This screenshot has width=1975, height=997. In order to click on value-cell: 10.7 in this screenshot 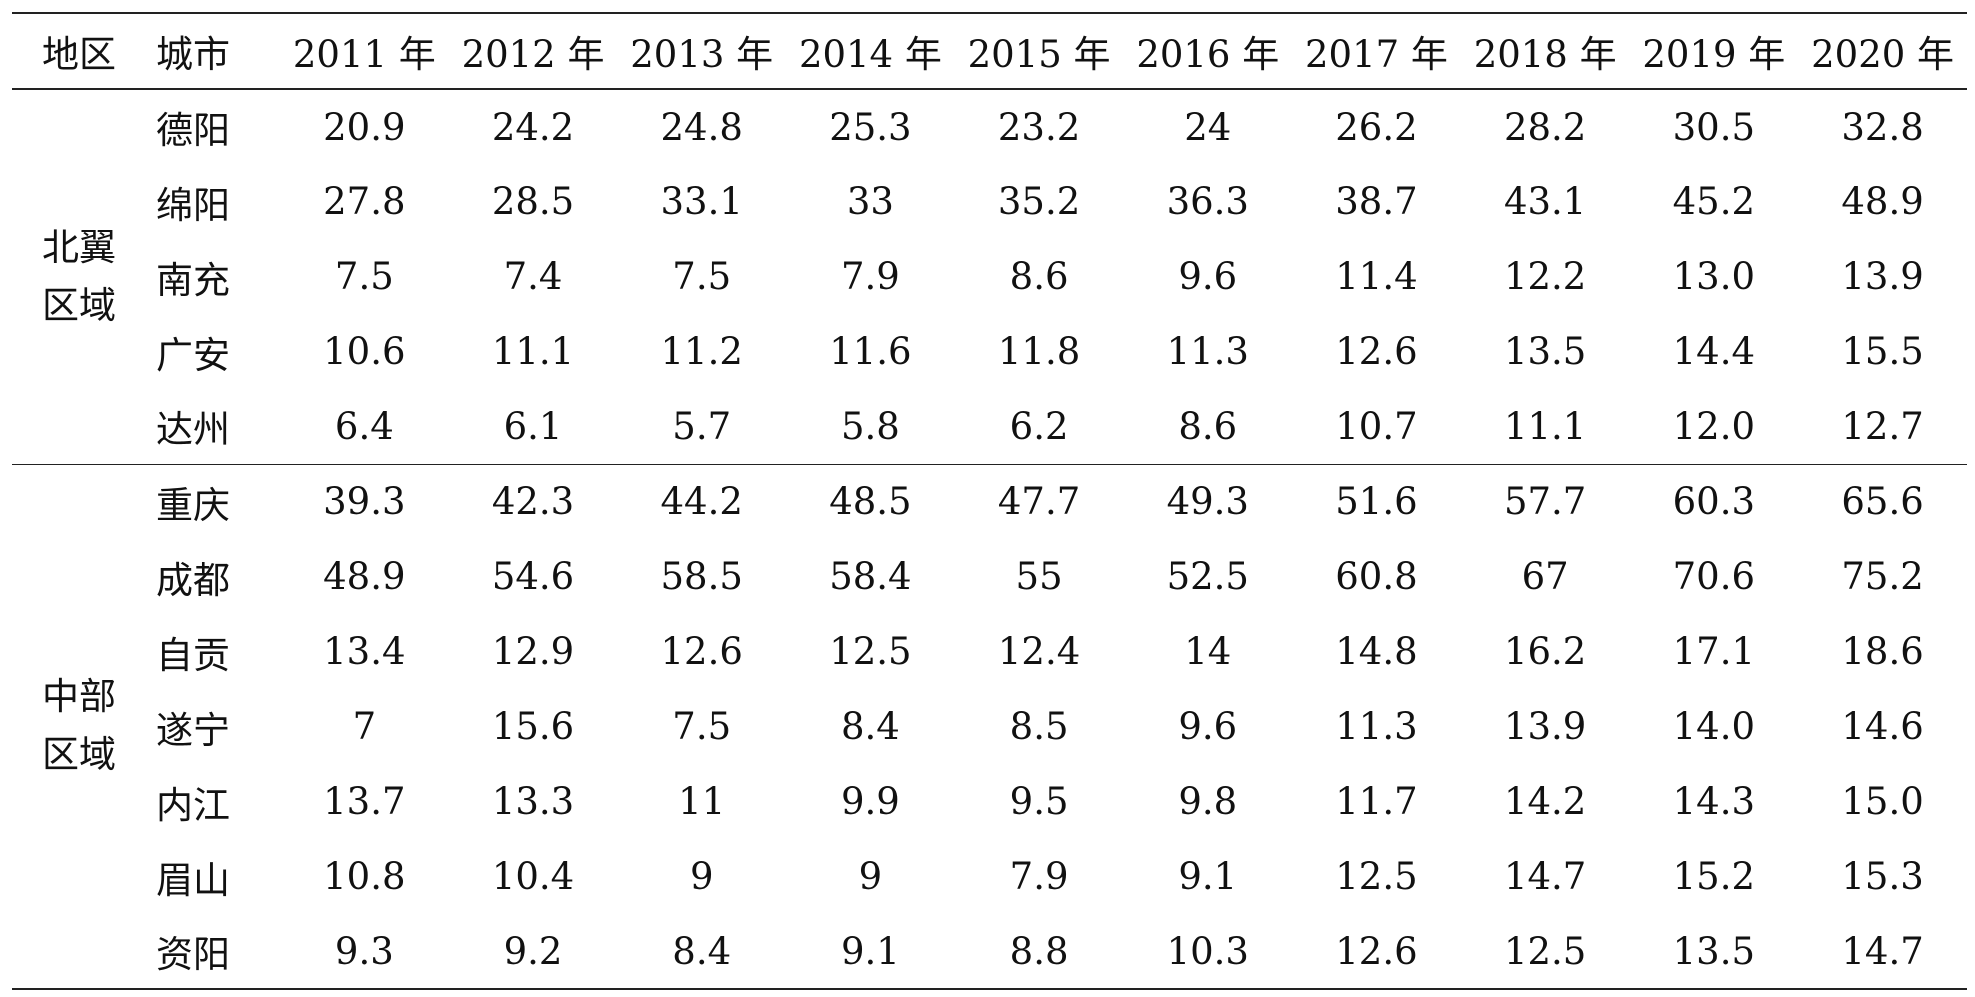, I will do `click(1376, 426)`.